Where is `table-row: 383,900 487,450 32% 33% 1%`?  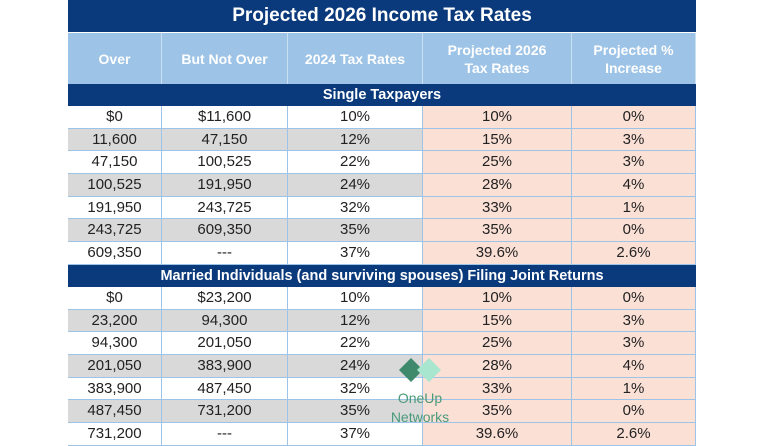
table-row: 383,900 487,450 32% 33% 1% is located at coordinates (382, 389).